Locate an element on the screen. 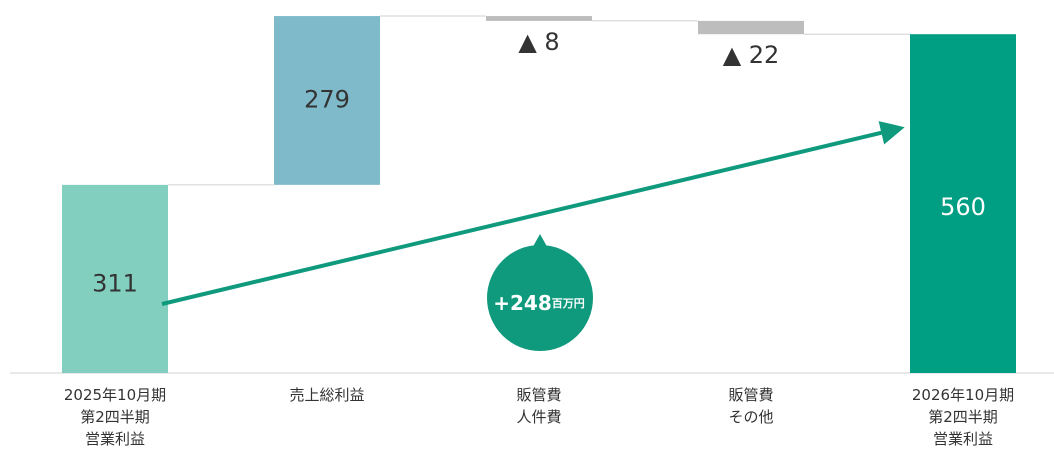 The width and height of the screenshot is (1054, 450). annotation-value: +248 is located at coordinates (522, 303).